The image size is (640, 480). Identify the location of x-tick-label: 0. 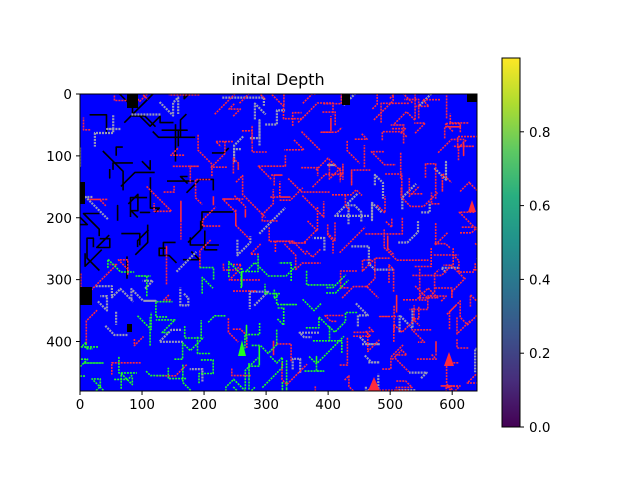
(80, 405).